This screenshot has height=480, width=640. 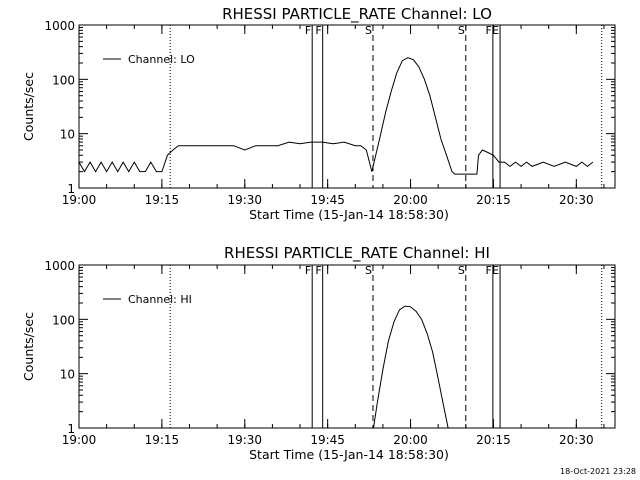 I want to click on legend-label: Channel: HI, so click(x=160, y=299).